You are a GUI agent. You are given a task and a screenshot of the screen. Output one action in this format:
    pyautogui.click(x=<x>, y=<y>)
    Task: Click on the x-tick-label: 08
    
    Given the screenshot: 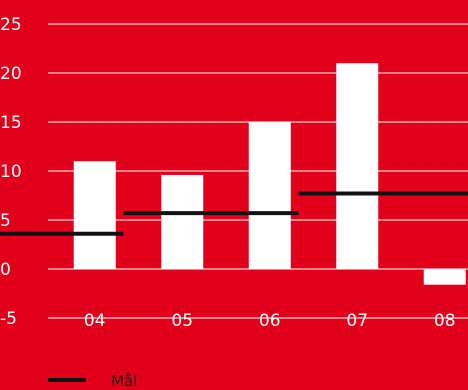 What is the action you would take?
    pyautogui.click(x=445, y=321)
    